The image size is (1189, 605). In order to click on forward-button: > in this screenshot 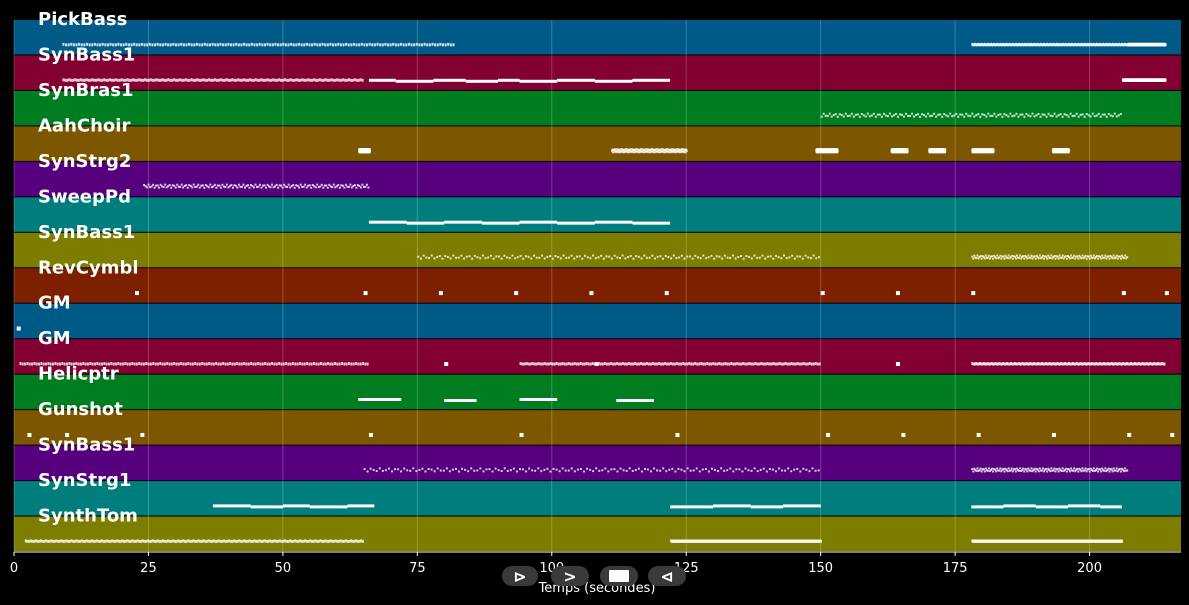, I will do `click(570, 576)`.